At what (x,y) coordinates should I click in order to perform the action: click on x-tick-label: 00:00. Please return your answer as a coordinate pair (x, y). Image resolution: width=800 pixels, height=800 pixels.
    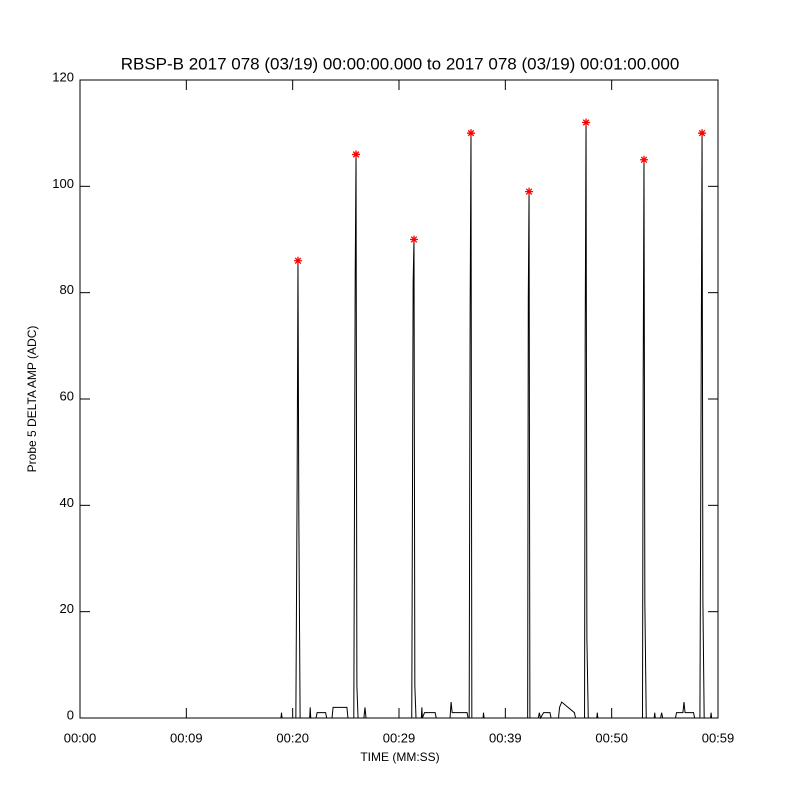
    Looking at the image, I should click on (80, 737).